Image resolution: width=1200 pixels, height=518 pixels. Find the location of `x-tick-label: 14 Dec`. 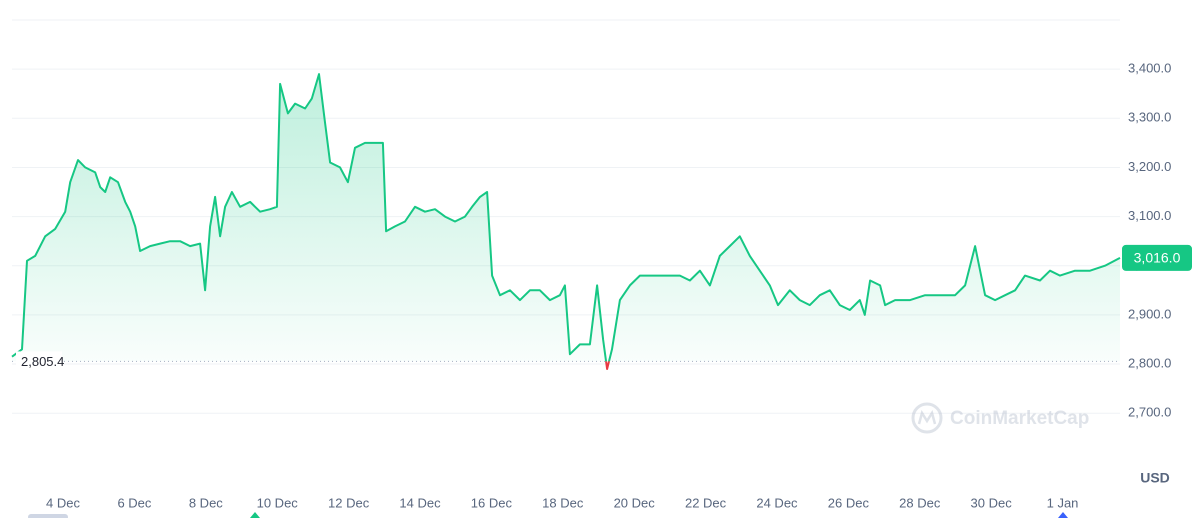

x-tick-label: 14 Dec is located at coordinates (420, 502).